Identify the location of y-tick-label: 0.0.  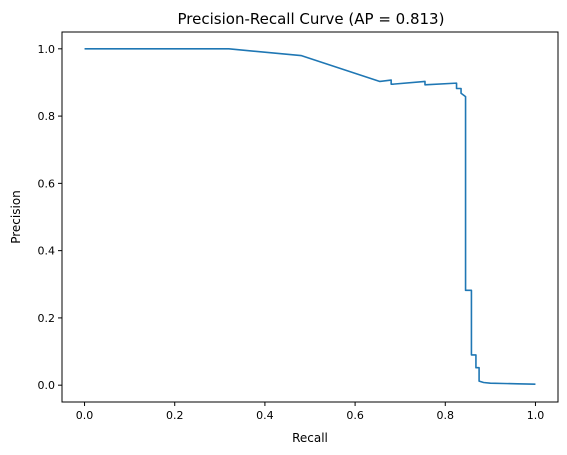
(47, 385).